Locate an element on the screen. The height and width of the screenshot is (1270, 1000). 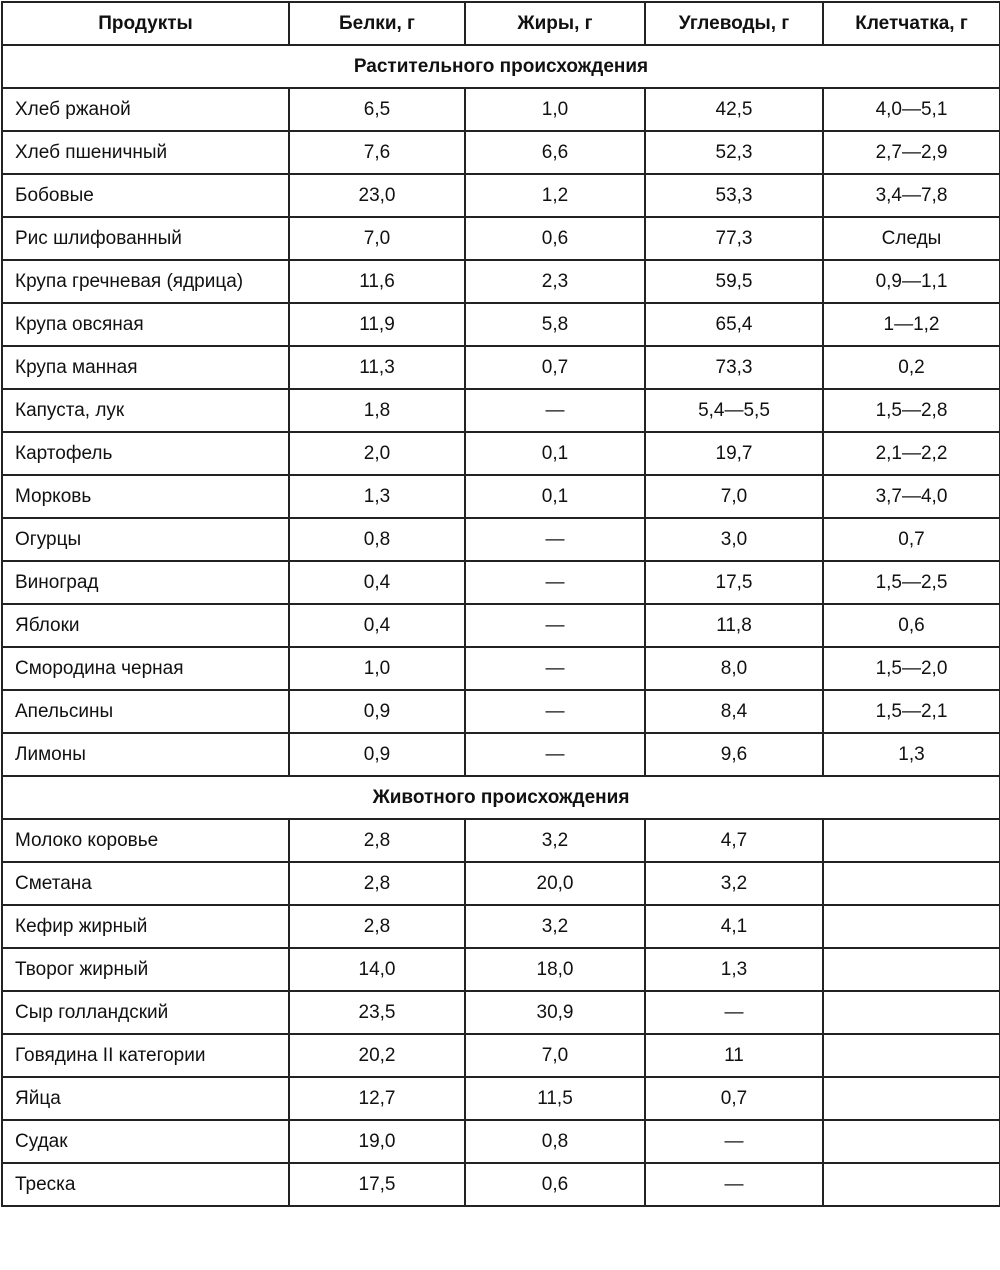
header-proteins: Белки, г is located at coordinates (377, 23).